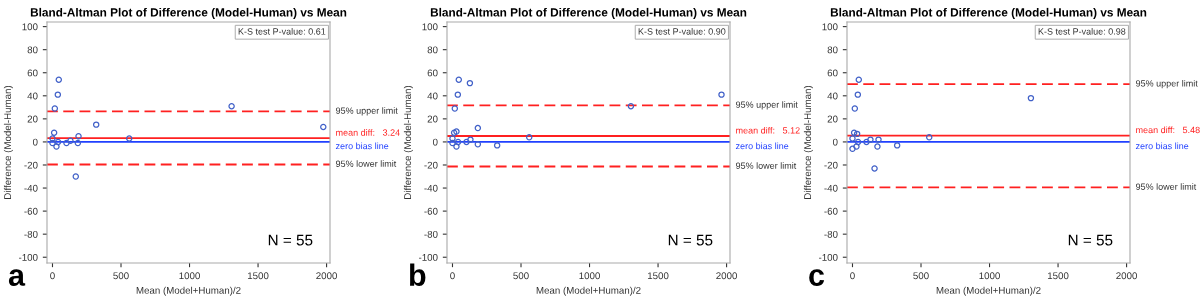 The image size is (1200, 300). I want to click on text: b, so click(418, 274).